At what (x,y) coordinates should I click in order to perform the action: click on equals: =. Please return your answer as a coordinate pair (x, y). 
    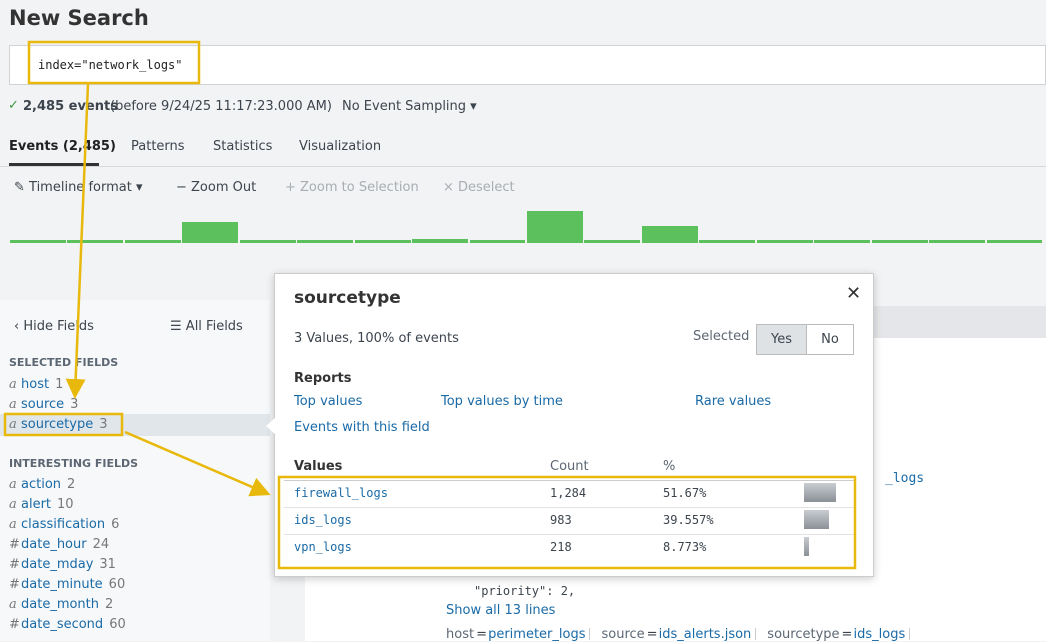
    Looking at the image, I should click on (481, 634).